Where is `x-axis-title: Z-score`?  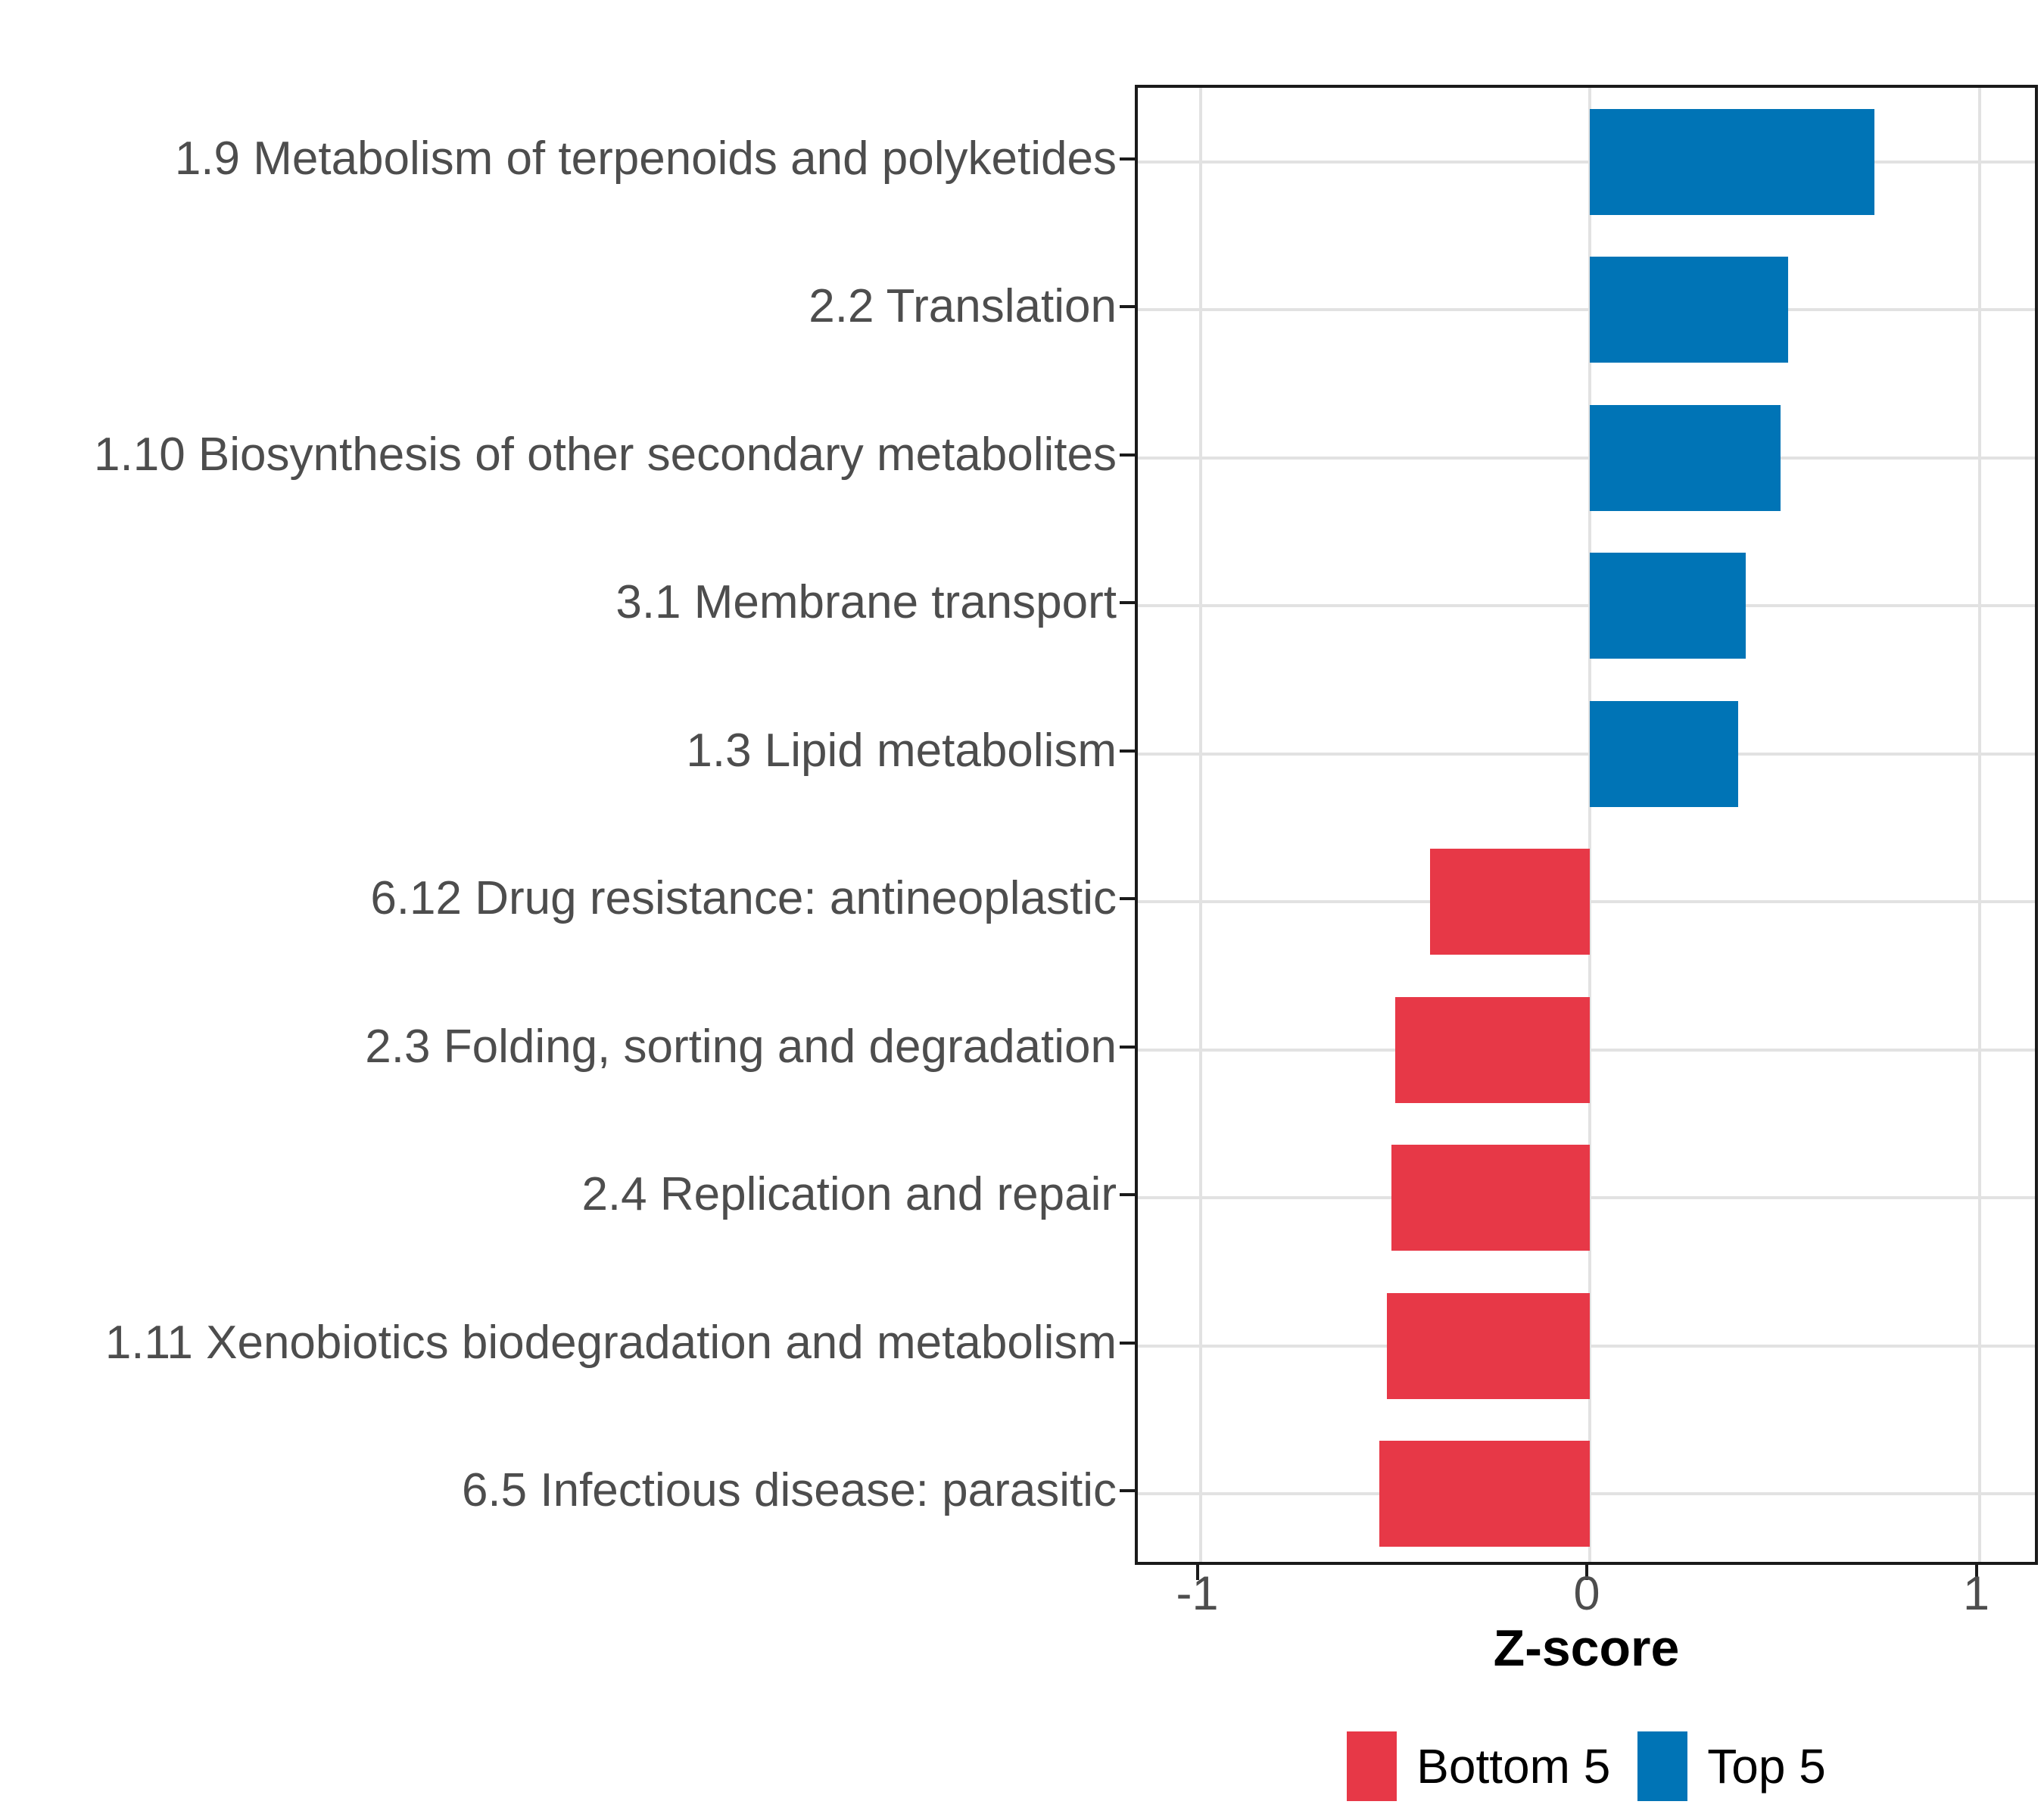
x-axis-title: Z-score is located at coordinates (1586, 1648).